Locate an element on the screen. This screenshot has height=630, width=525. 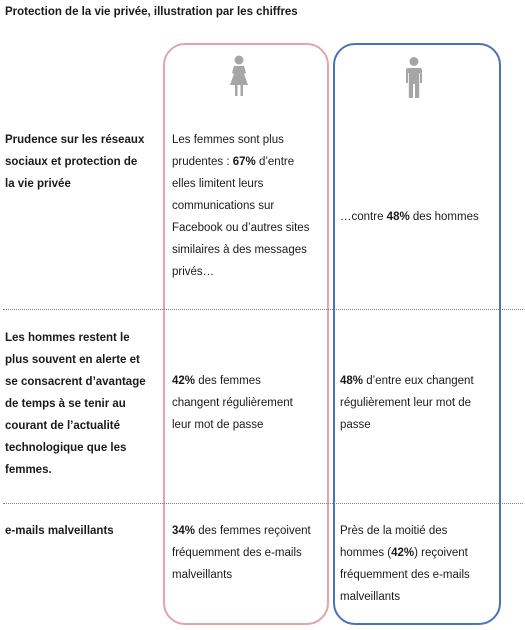
men-stat-privacy: …contre 48% des hommes is located at coordinates (409, 217).